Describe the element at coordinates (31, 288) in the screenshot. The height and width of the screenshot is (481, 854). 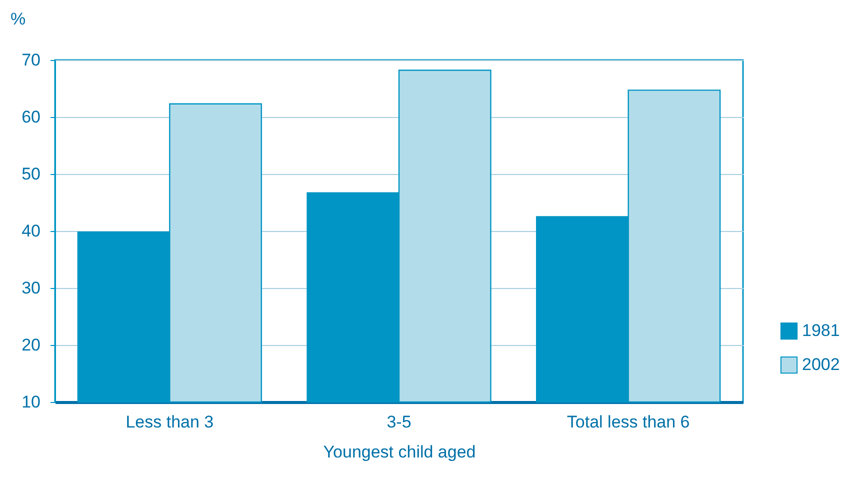
I see `y-tick-label: 30` at that location.